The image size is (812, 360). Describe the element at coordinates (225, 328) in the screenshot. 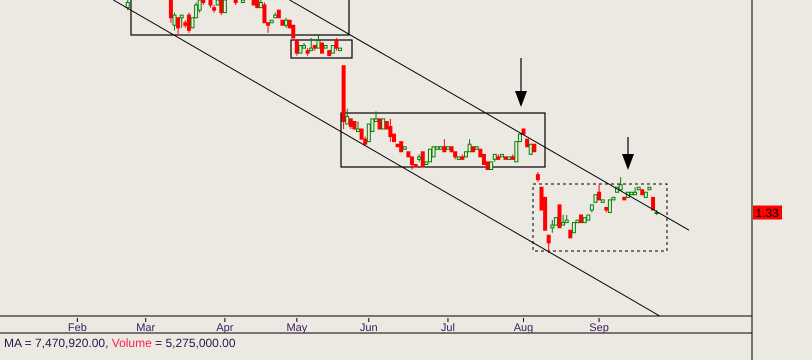

I see `x-tick-label: Apr` at that location.